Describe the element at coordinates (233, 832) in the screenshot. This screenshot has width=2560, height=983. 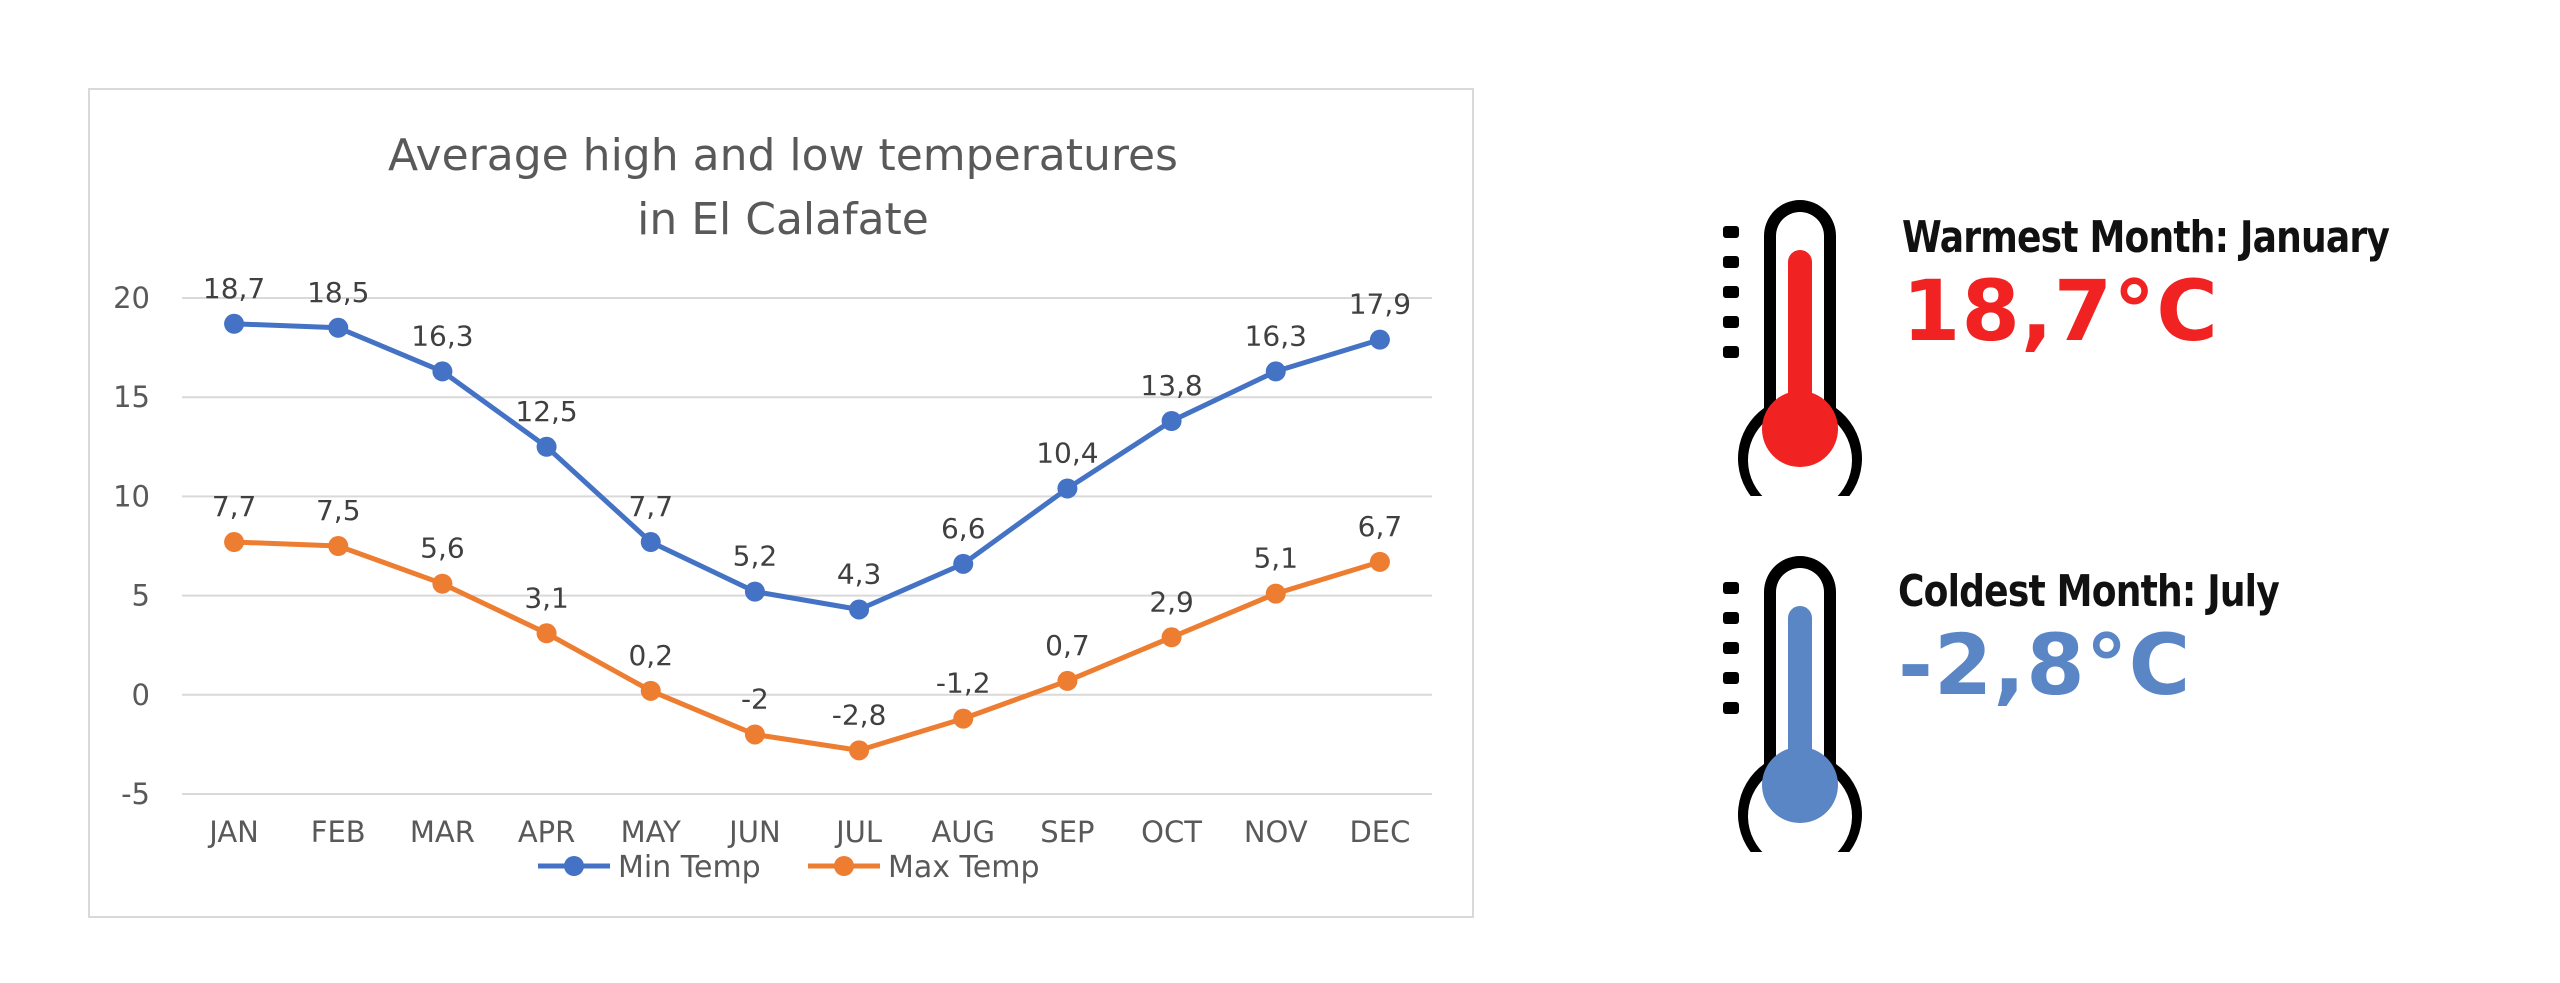
I see `x-tick-label: JAN` at that location.